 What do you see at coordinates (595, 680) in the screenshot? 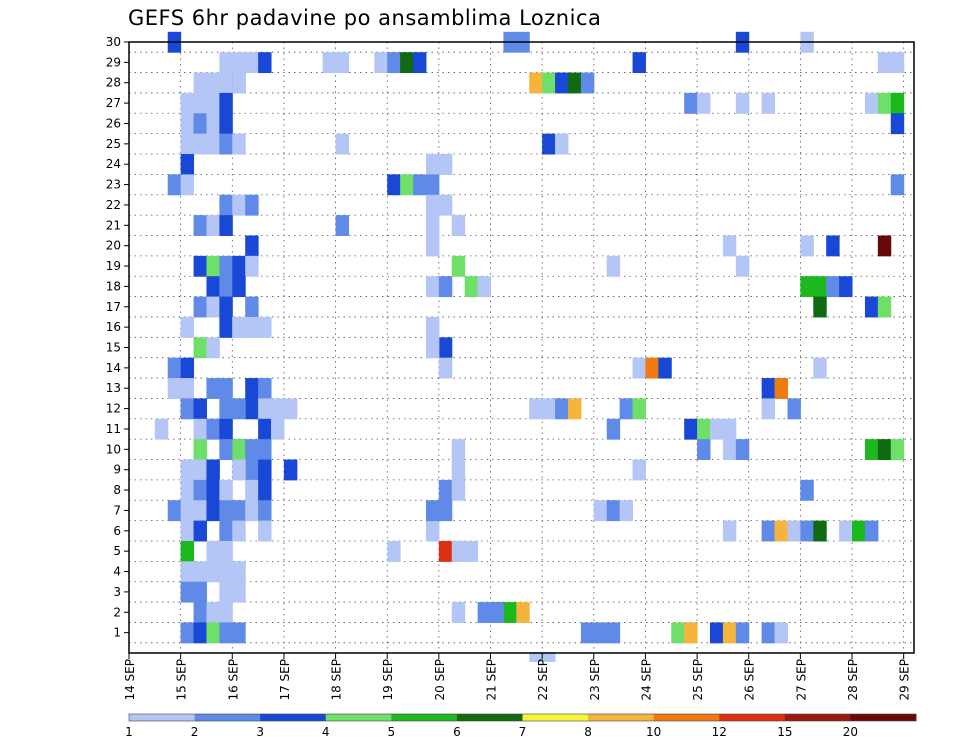
I see `x-tick-label: 23 SEP` at bounding box center [595, 680].